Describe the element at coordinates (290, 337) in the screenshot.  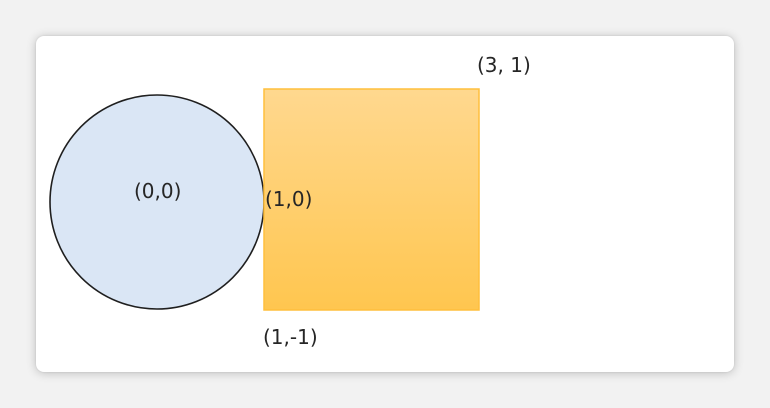
I see `label-square-bottom-left: (1,-1)` at that location.